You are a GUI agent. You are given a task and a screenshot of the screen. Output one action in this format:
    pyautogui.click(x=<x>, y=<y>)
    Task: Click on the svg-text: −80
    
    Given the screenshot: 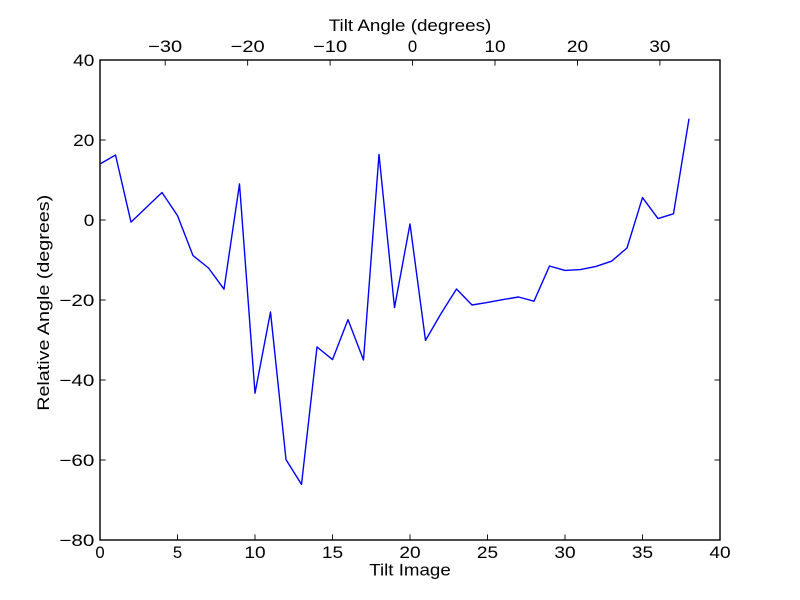 What is the action you would take?
    pyautogui.click(x=76, y=540)
    